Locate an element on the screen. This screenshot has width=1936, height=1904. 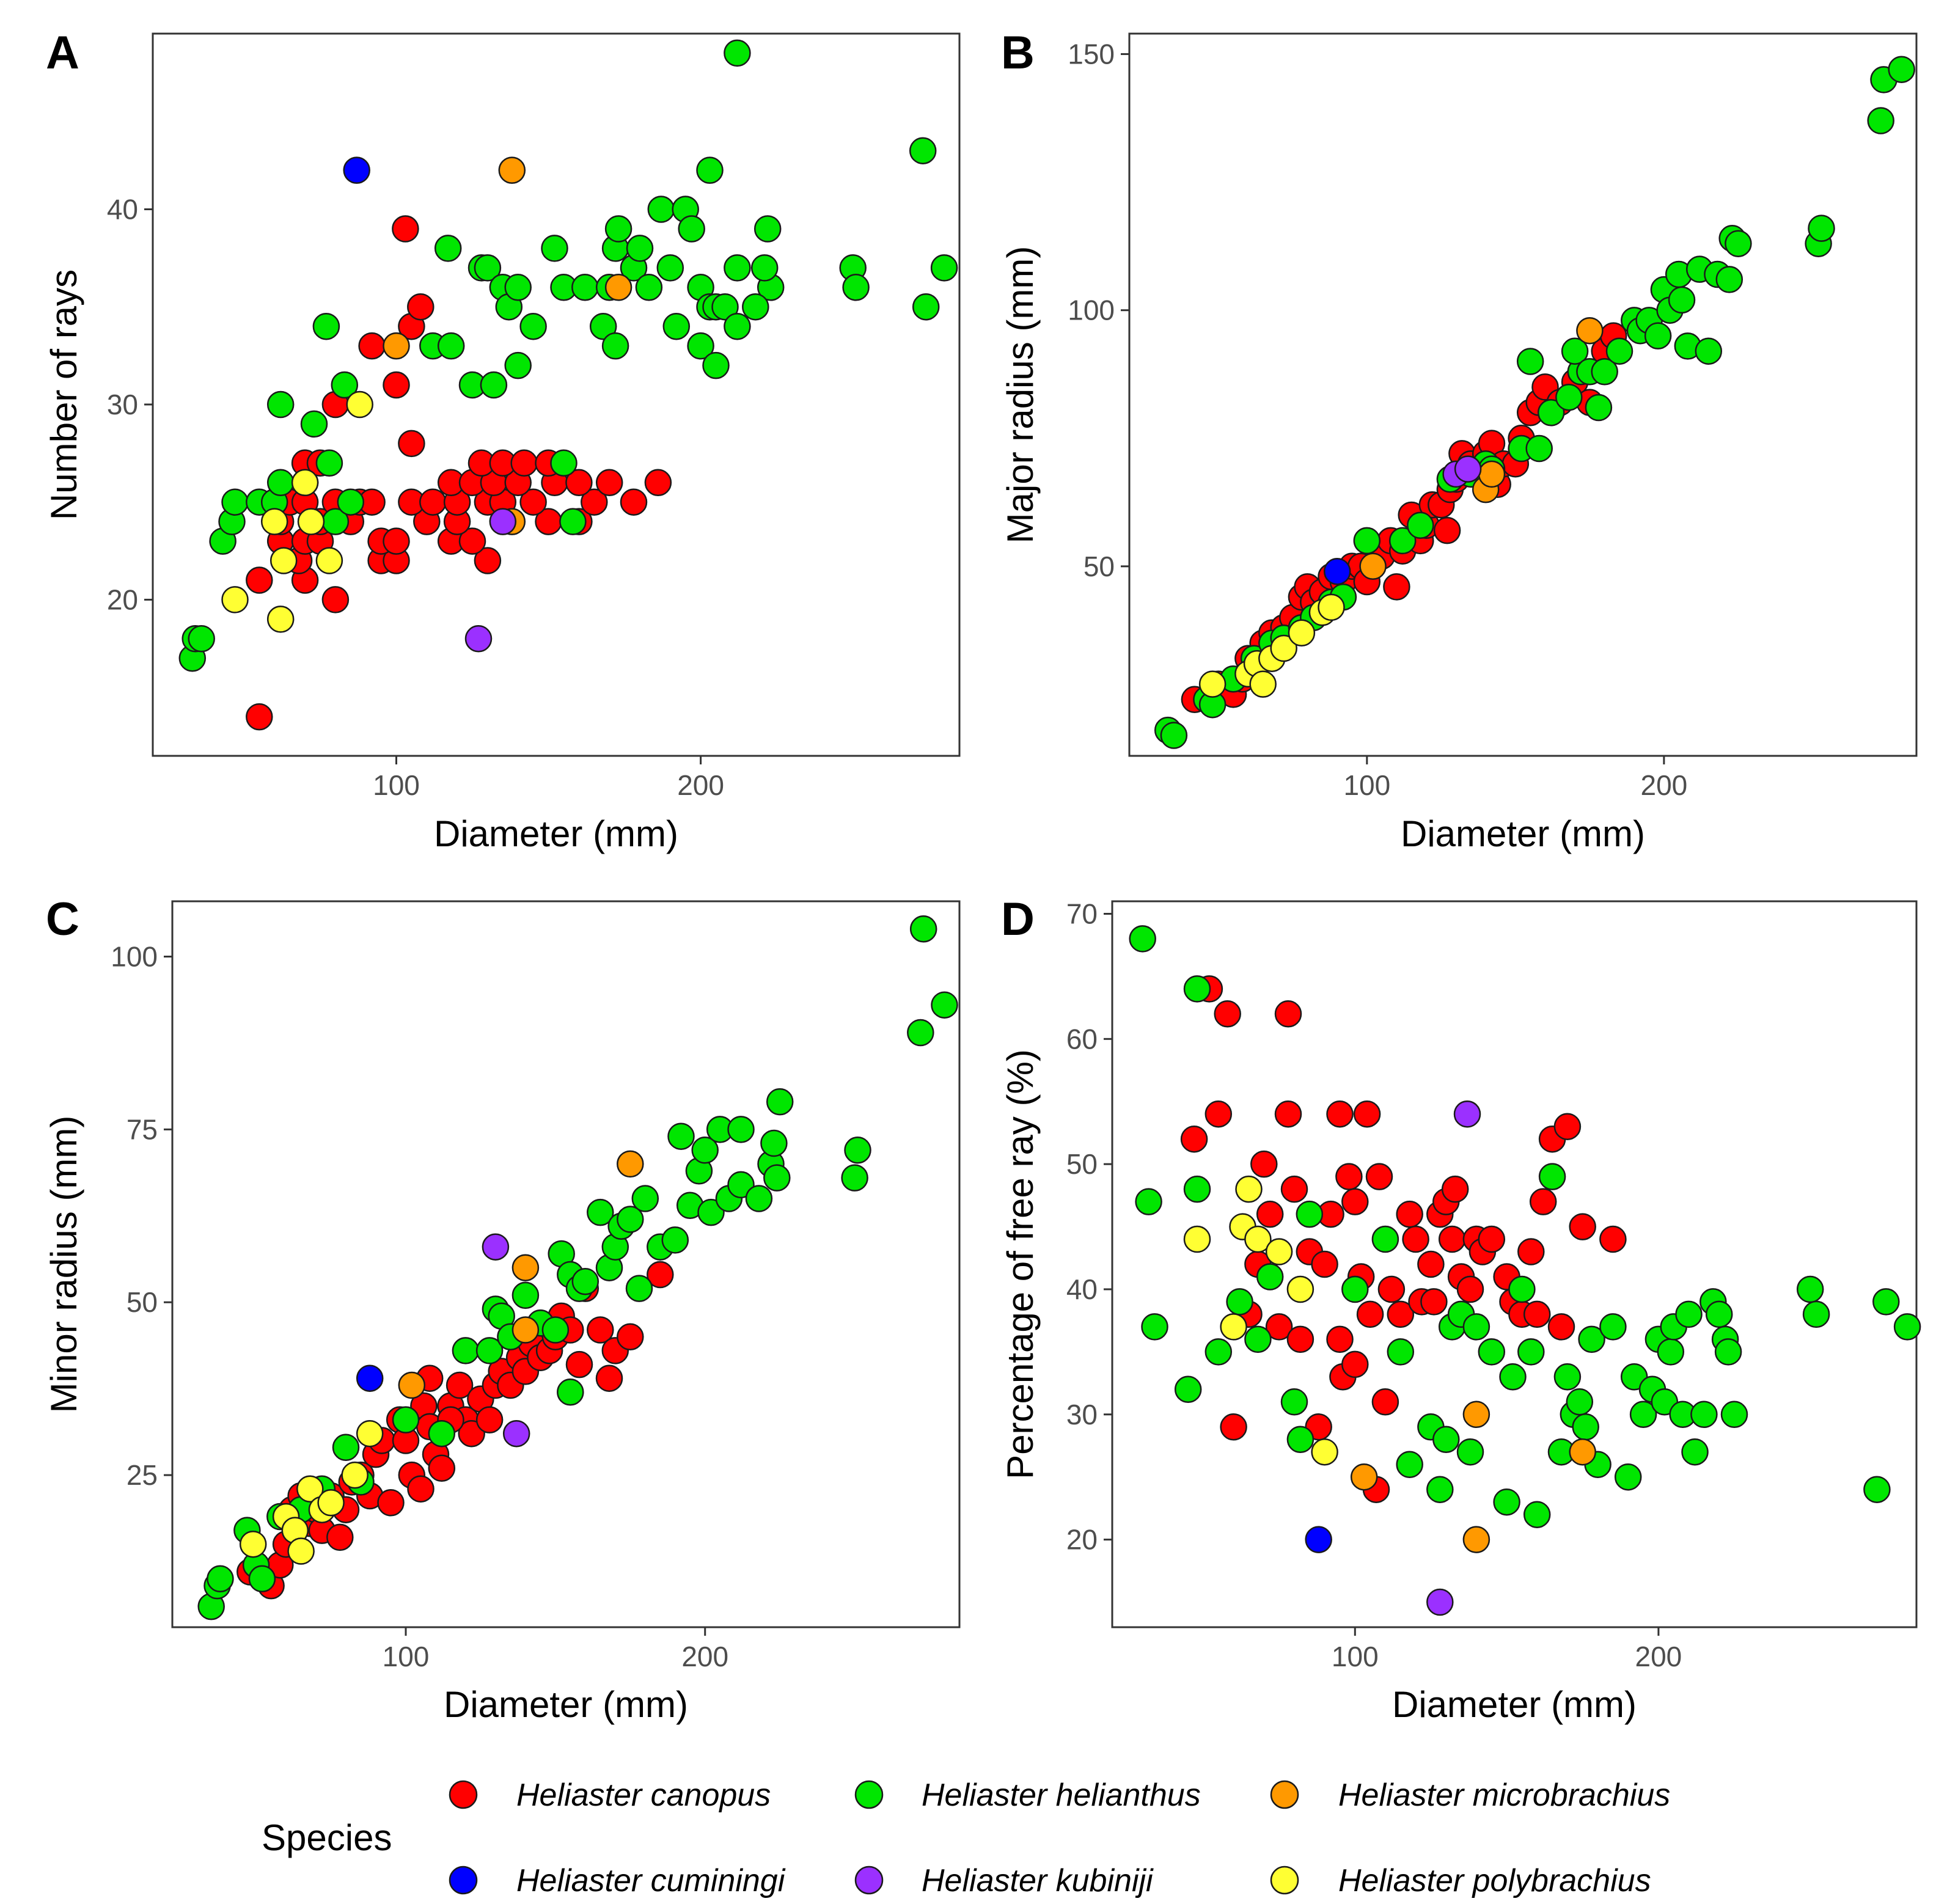
panel-b-y-tick-label-0: 50 is located at coordinates (1100, 566).